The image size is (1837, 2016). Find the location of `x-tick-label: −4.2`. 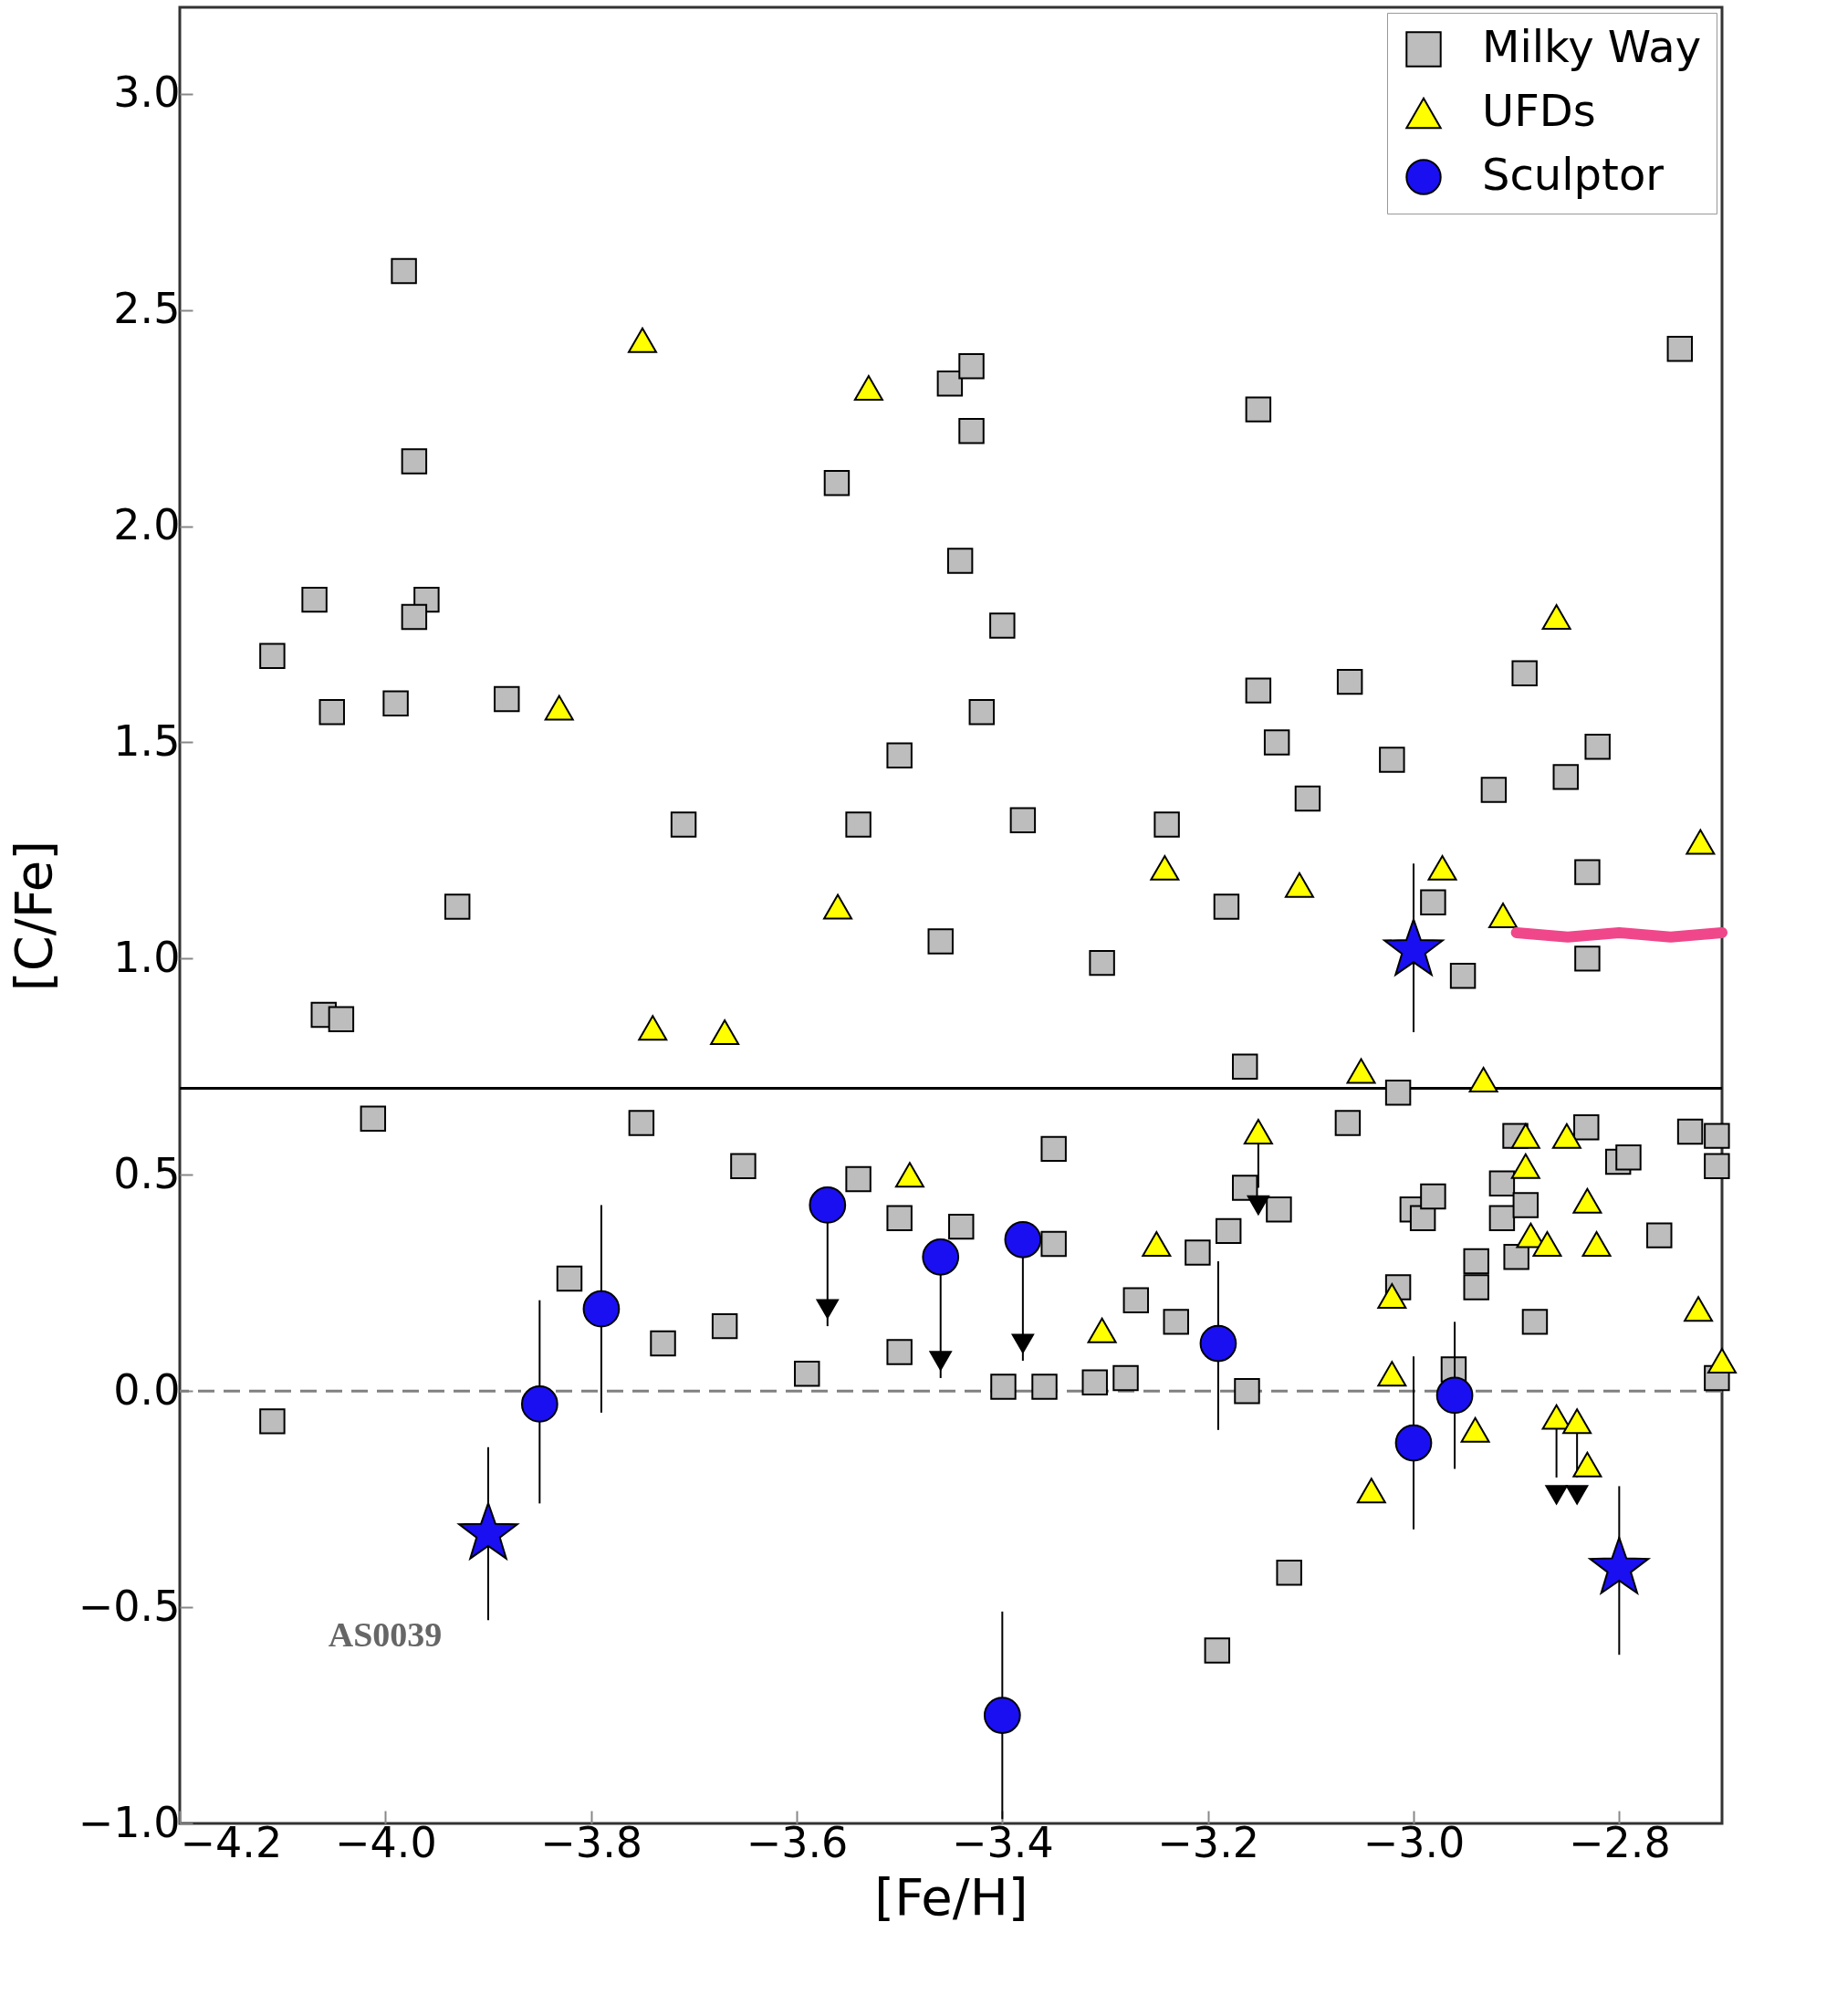

x-tick-label: −4.2 is located at coordinates (232, 1842).